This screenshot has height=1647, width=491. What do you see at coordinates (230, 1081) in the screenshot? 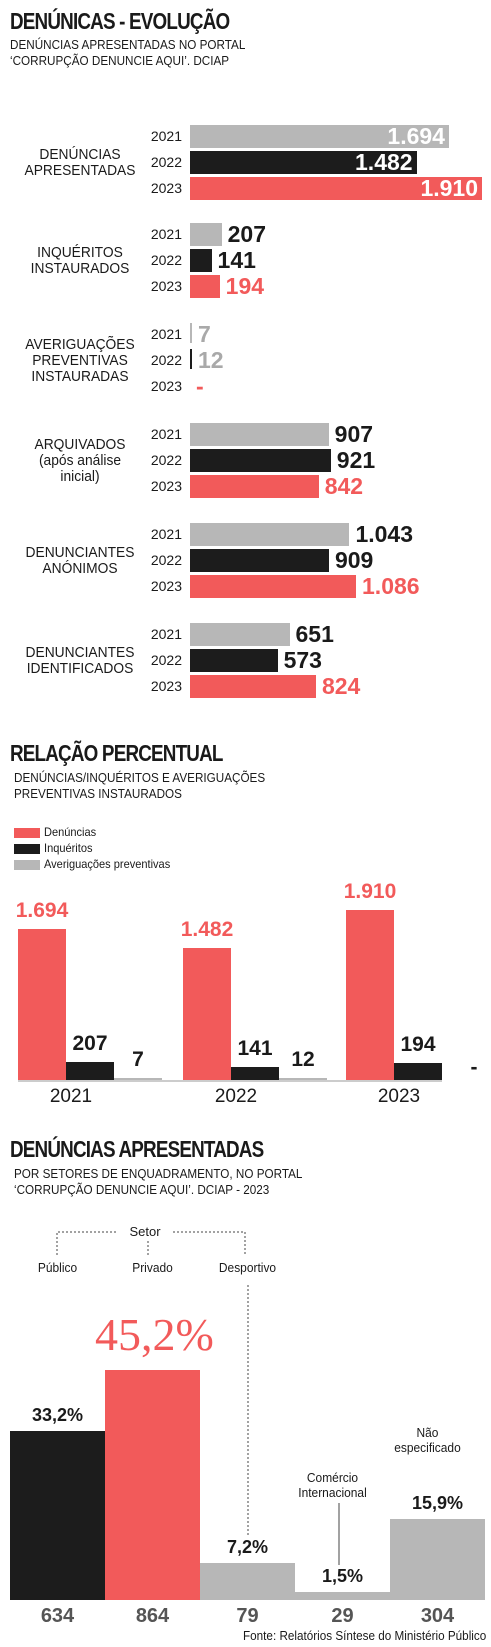
I see `baseline` at bounding box center [230, 1081].